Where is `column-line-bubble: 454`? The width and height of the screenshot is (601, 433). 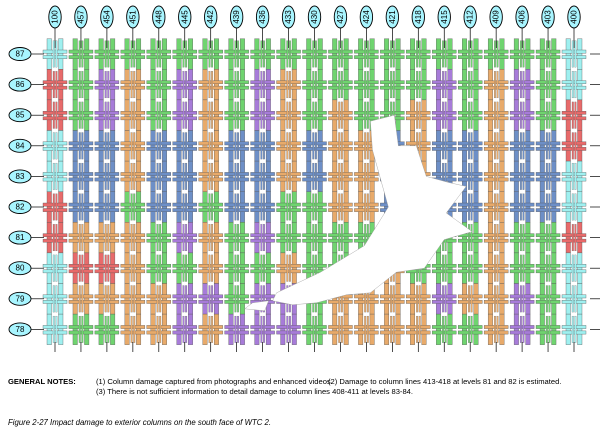
column-line-bubble: 454 is located at coordinates (107, 17).